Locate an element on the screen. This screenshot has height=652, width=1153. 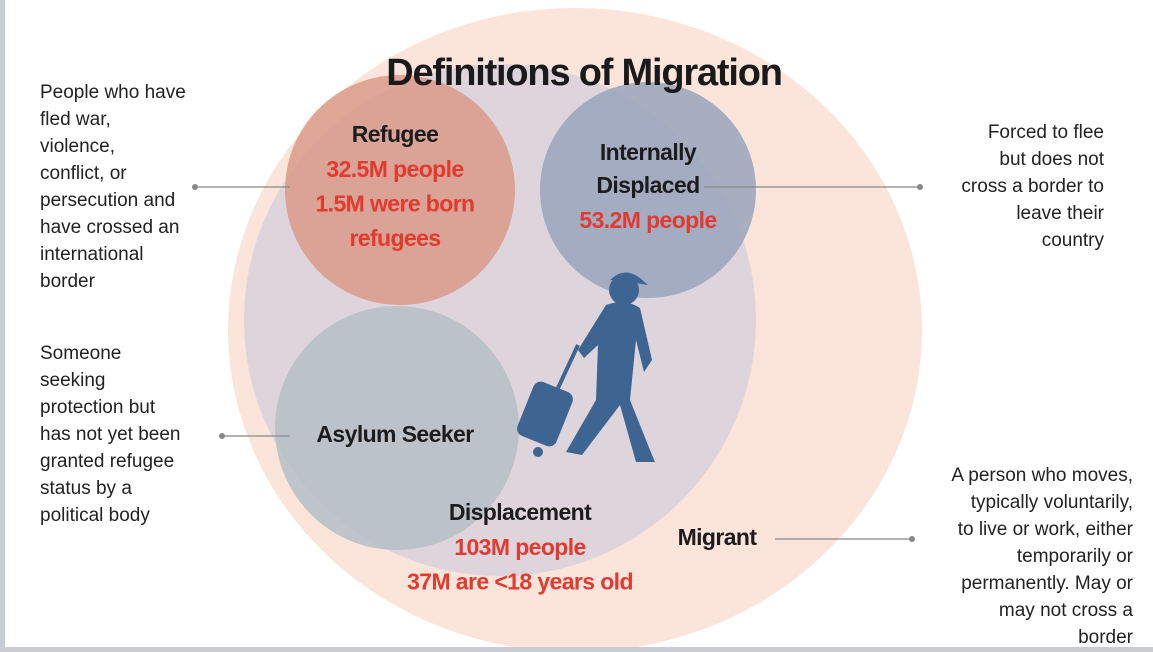
bottom-edge is located at coordinates (576, 649).